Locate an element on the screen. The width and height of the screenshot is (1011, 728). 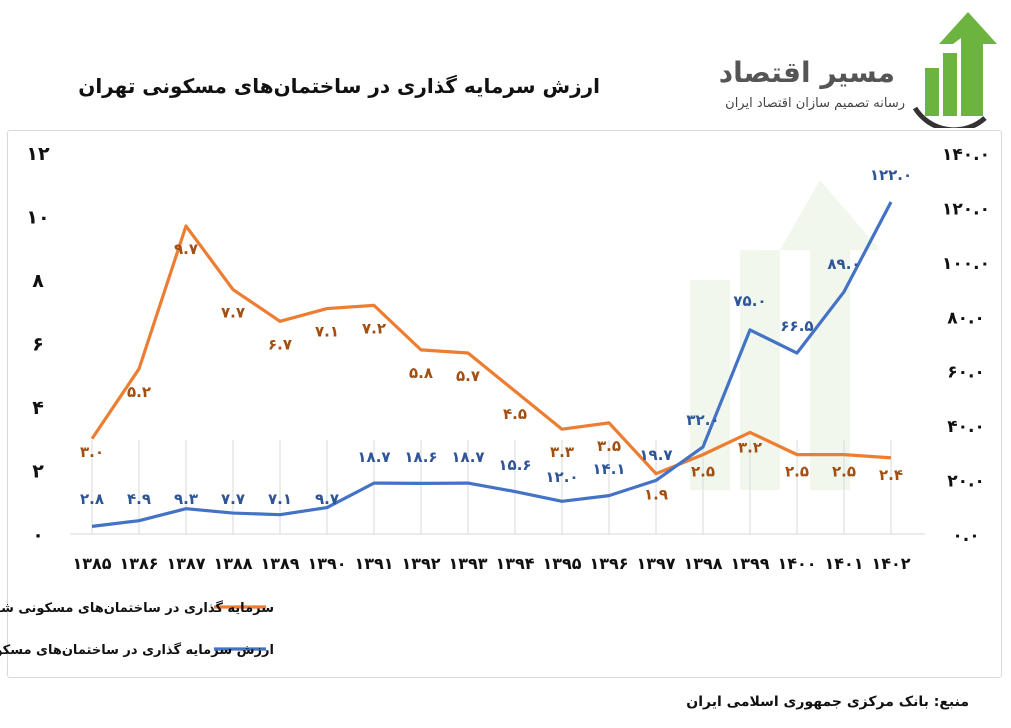
data-label: ۵.۷ is located at coordinates (468, 376).